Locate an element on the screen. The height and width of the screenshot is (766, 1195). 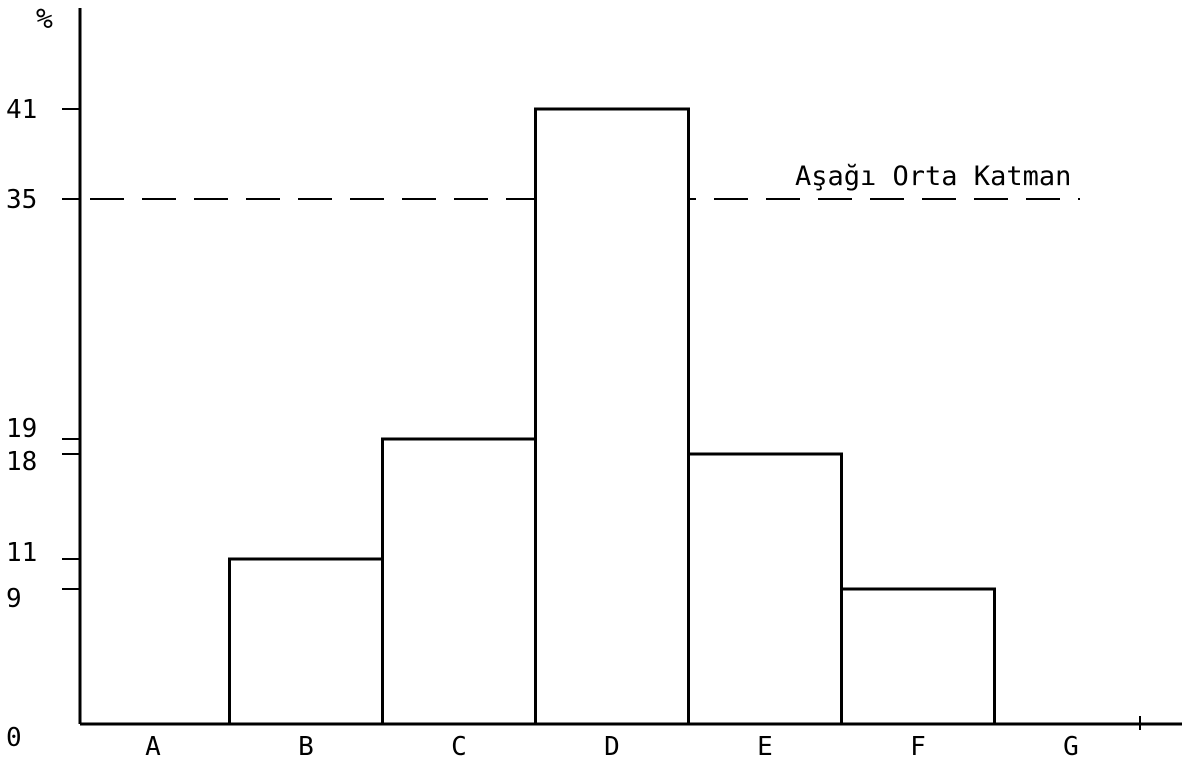
y-unit-label: % is located at coordinates (44, 18).